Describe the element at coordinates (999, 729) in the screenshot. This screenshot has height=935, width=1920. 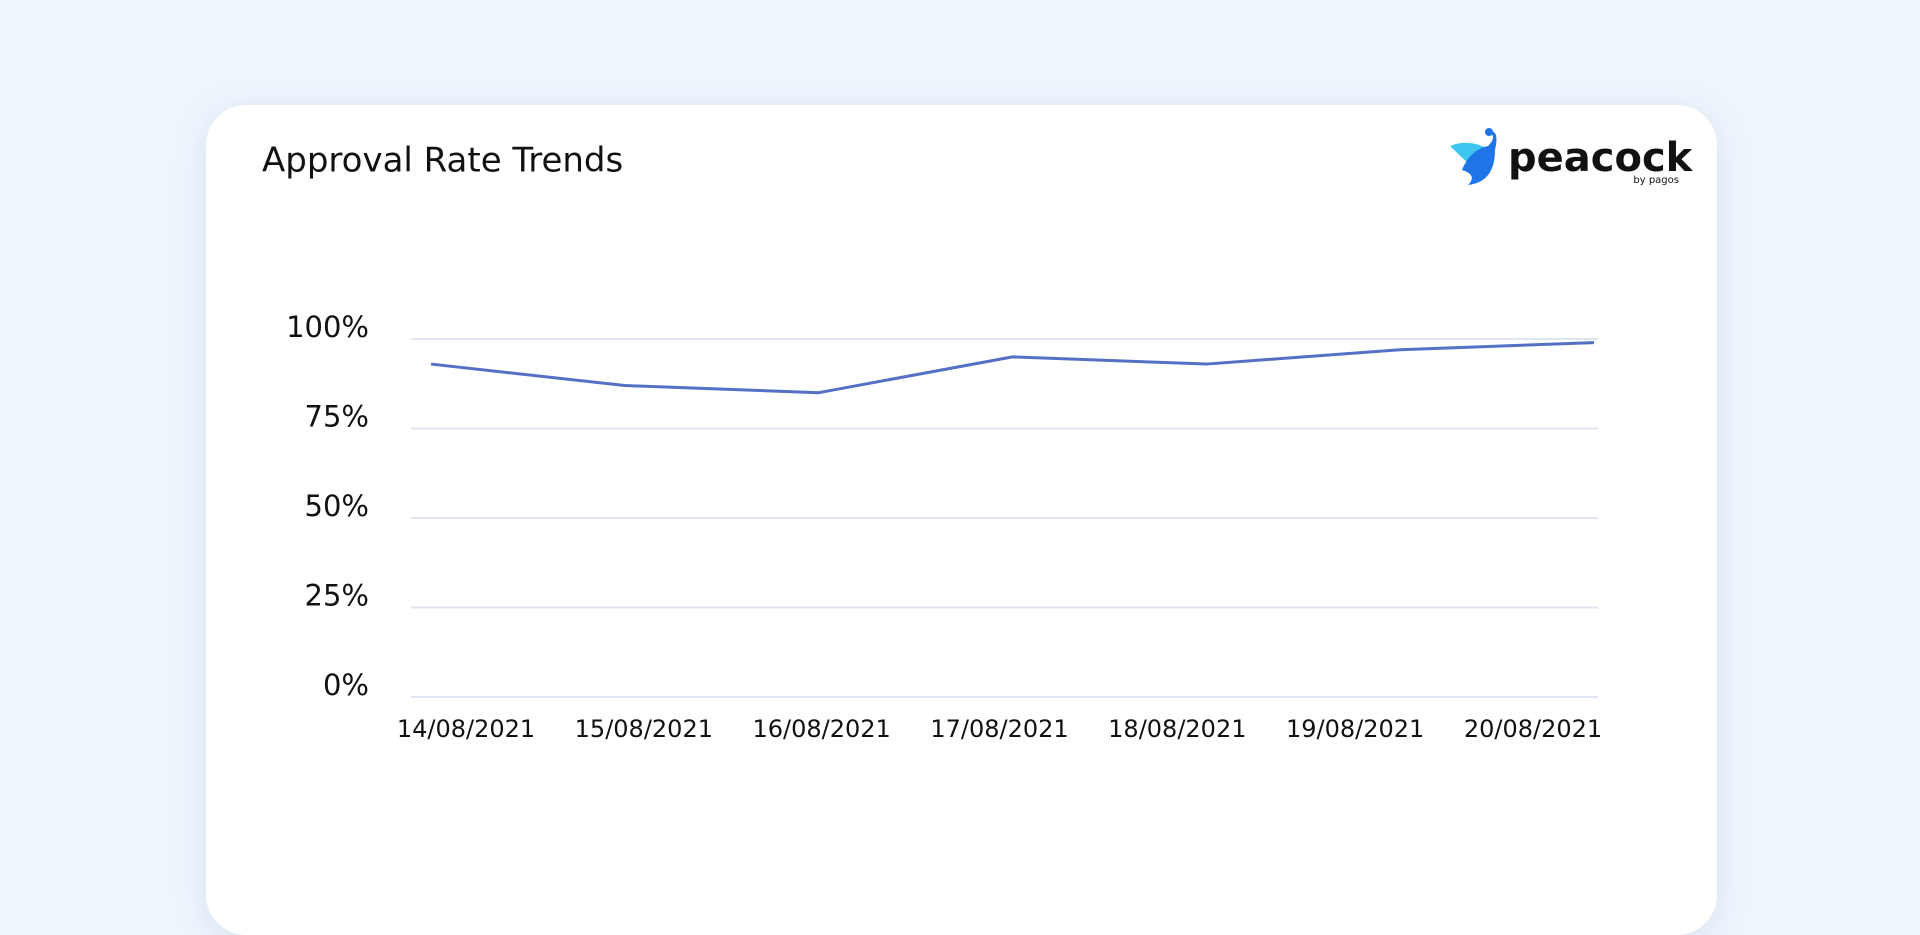
I see `x-tick-label: 17/08/2021` at that location.